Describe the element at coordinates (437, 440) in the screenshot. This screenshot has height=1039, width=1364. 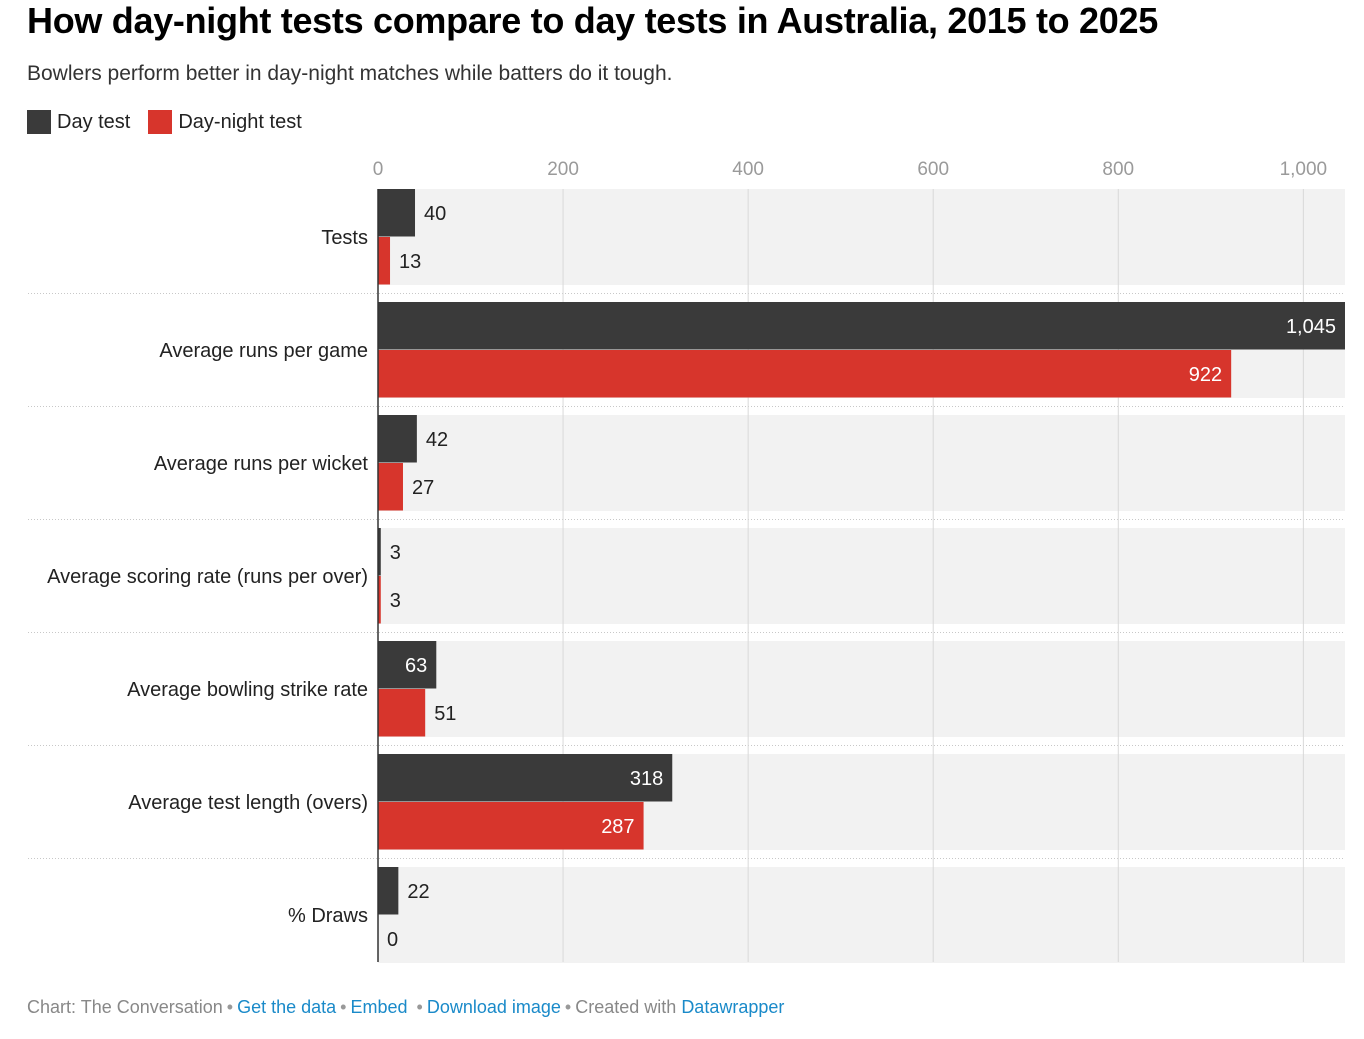
I see `data-label: 42` at that location.